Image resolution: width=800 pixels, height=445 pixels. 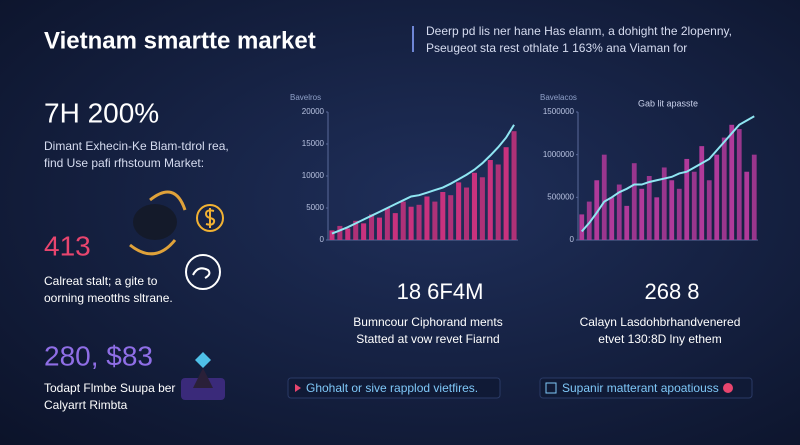 What do you see at coordinates (305, 97) in the screenshot?
I see `chart-title: Bavelros` at bounding box center [305, 97].